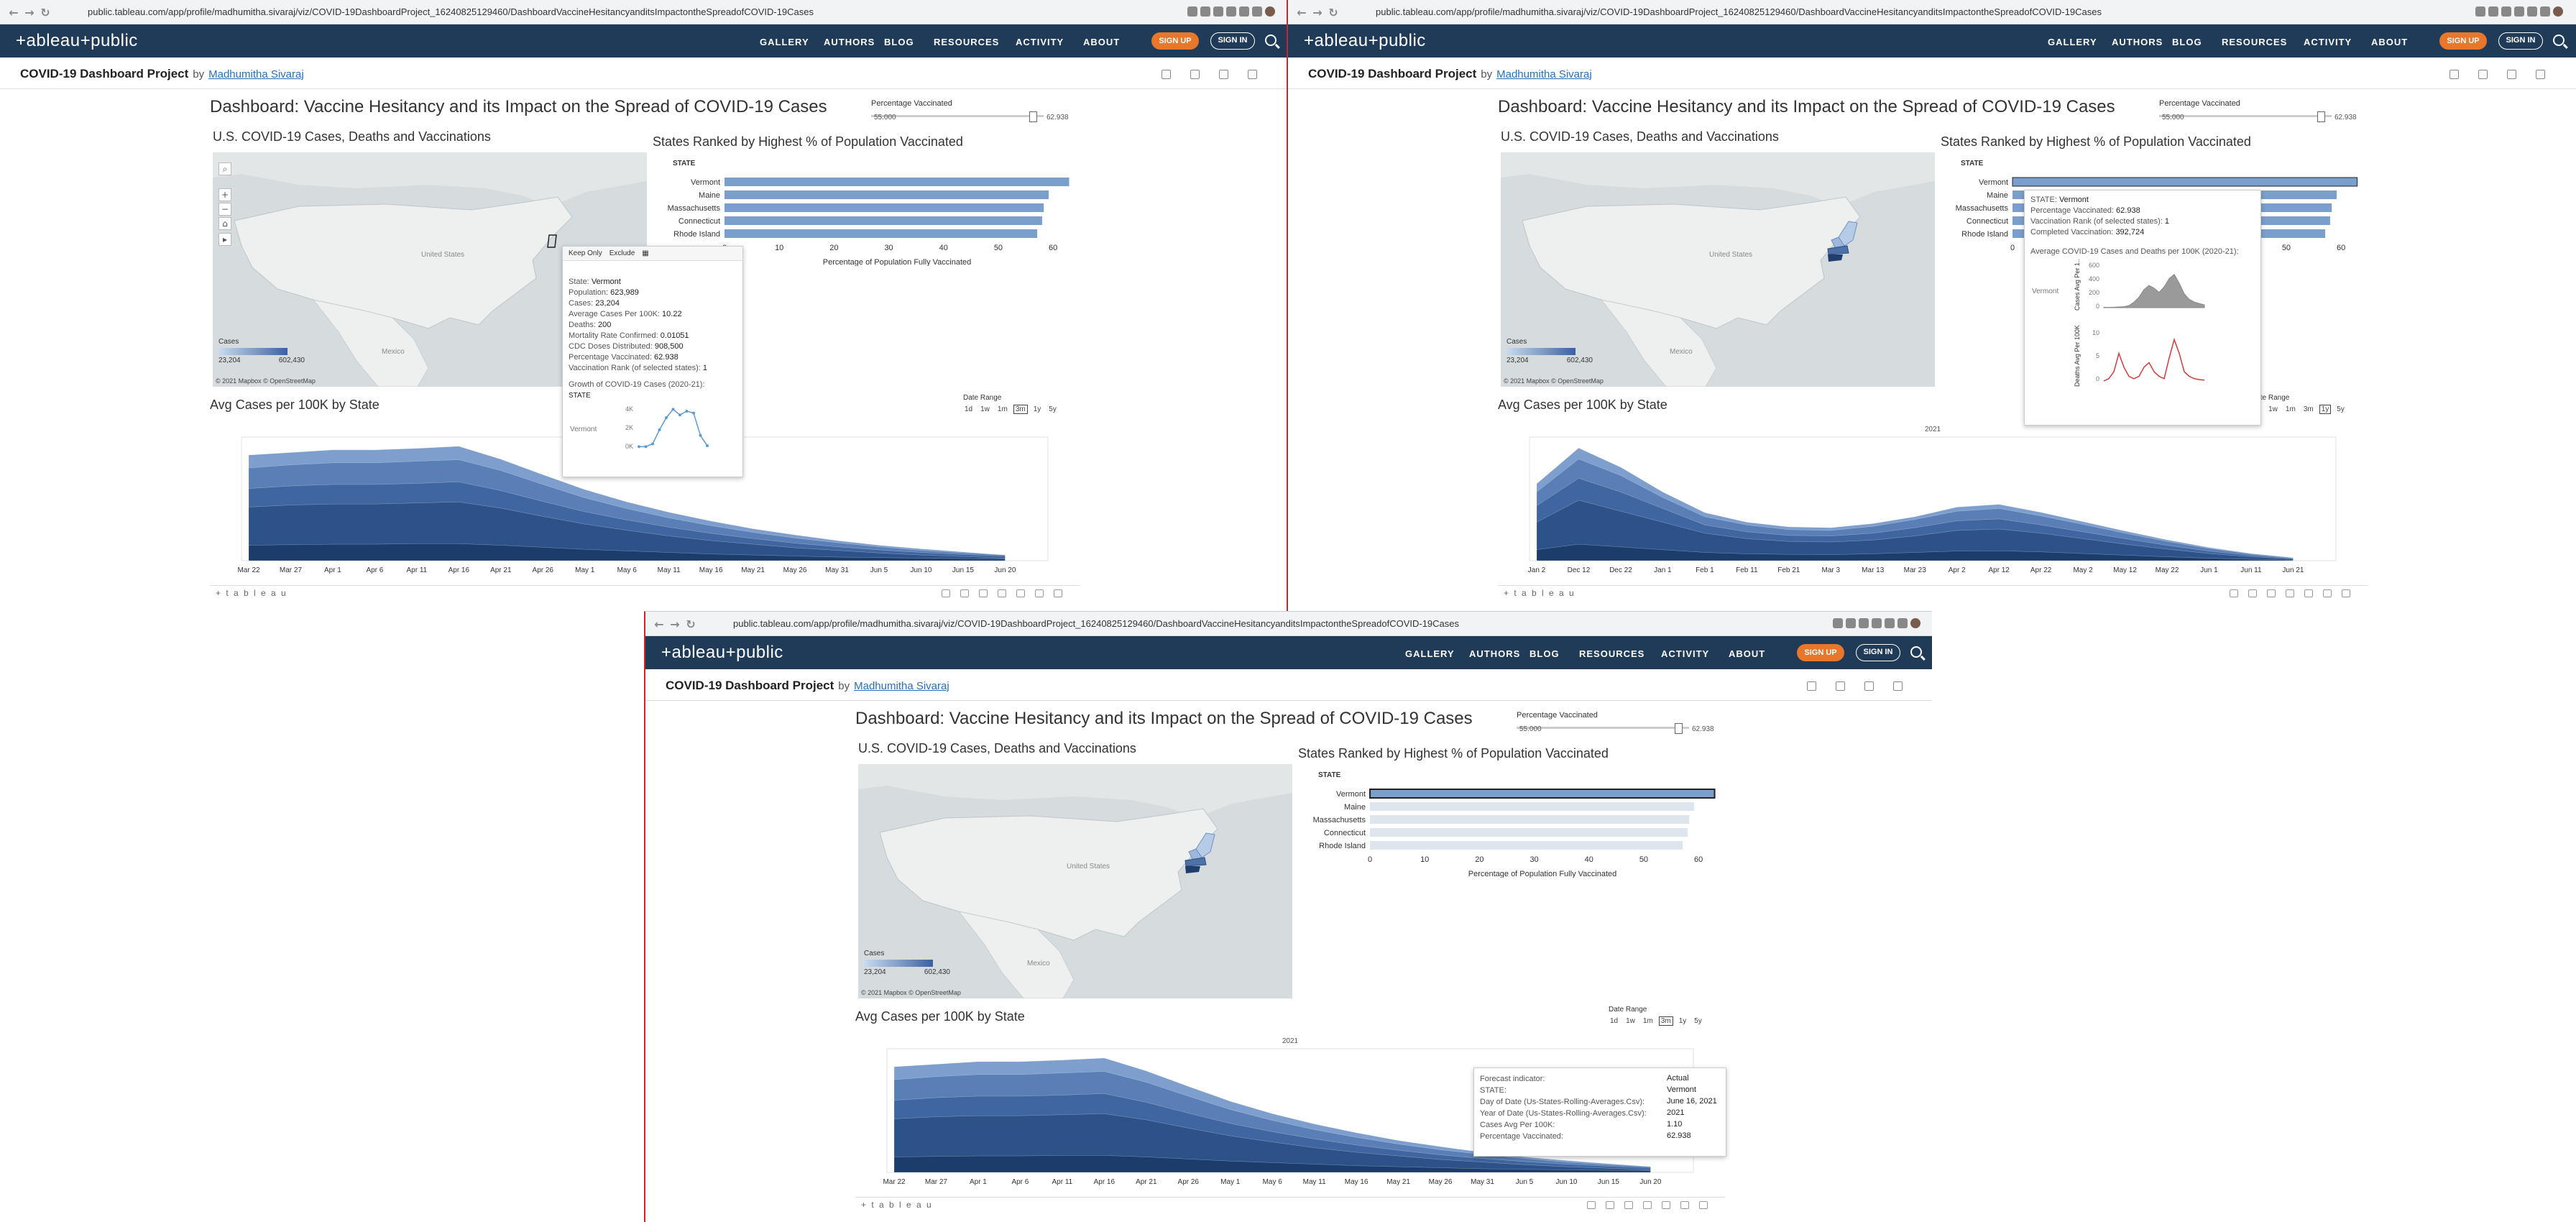 The image size is (2576, 1222). What do you see at coordinates (675, 624) in the screenshot?
I see `forward-icon: →` at bounding box center [675, 624].